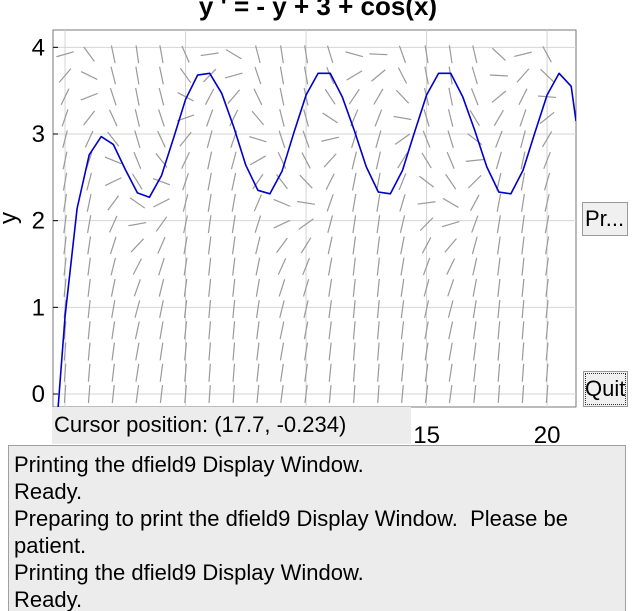  I want to click on y-tick-label: 4, so click(38, 47).